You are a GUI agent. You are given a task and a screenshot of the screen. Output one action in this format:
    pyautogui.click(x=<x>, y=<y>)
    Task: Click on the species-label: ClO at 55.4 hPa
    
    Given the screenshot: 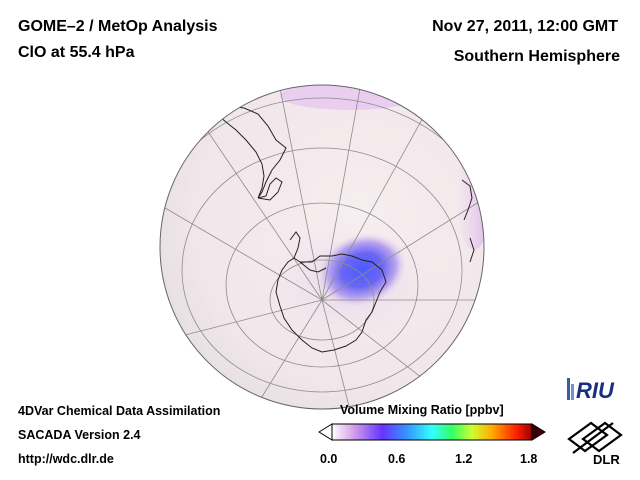 What is the action you would take?
    pyautogui.click(x=76, y=52)
    